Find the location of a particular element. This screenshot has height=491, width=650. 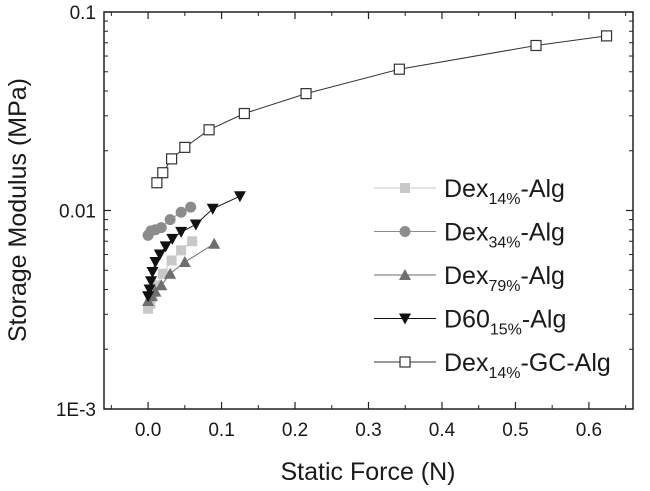

legend-item: Dex34%-Alg is located at coordinates (469, 235).